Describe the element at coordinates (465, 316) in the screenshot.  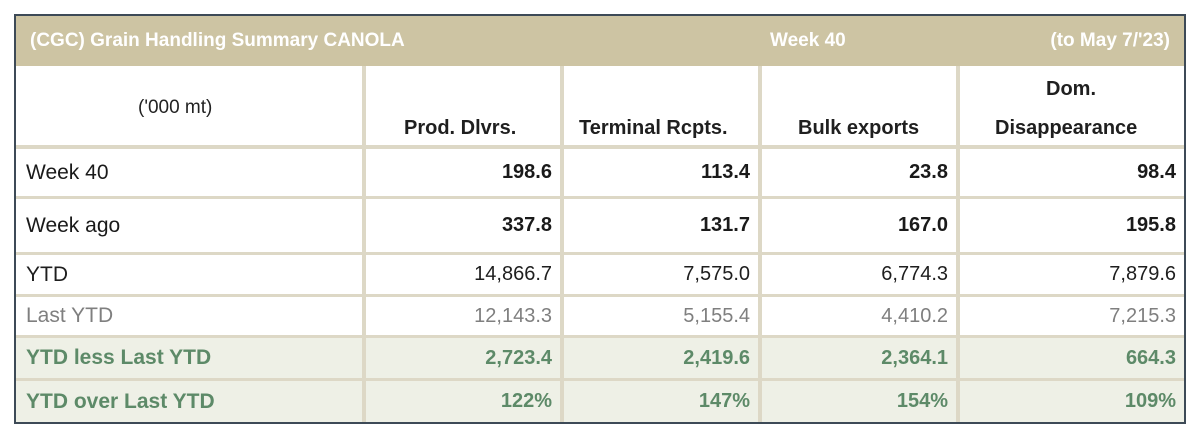
I see `cell-prod-dlvrs: 12,143.3` at that location.